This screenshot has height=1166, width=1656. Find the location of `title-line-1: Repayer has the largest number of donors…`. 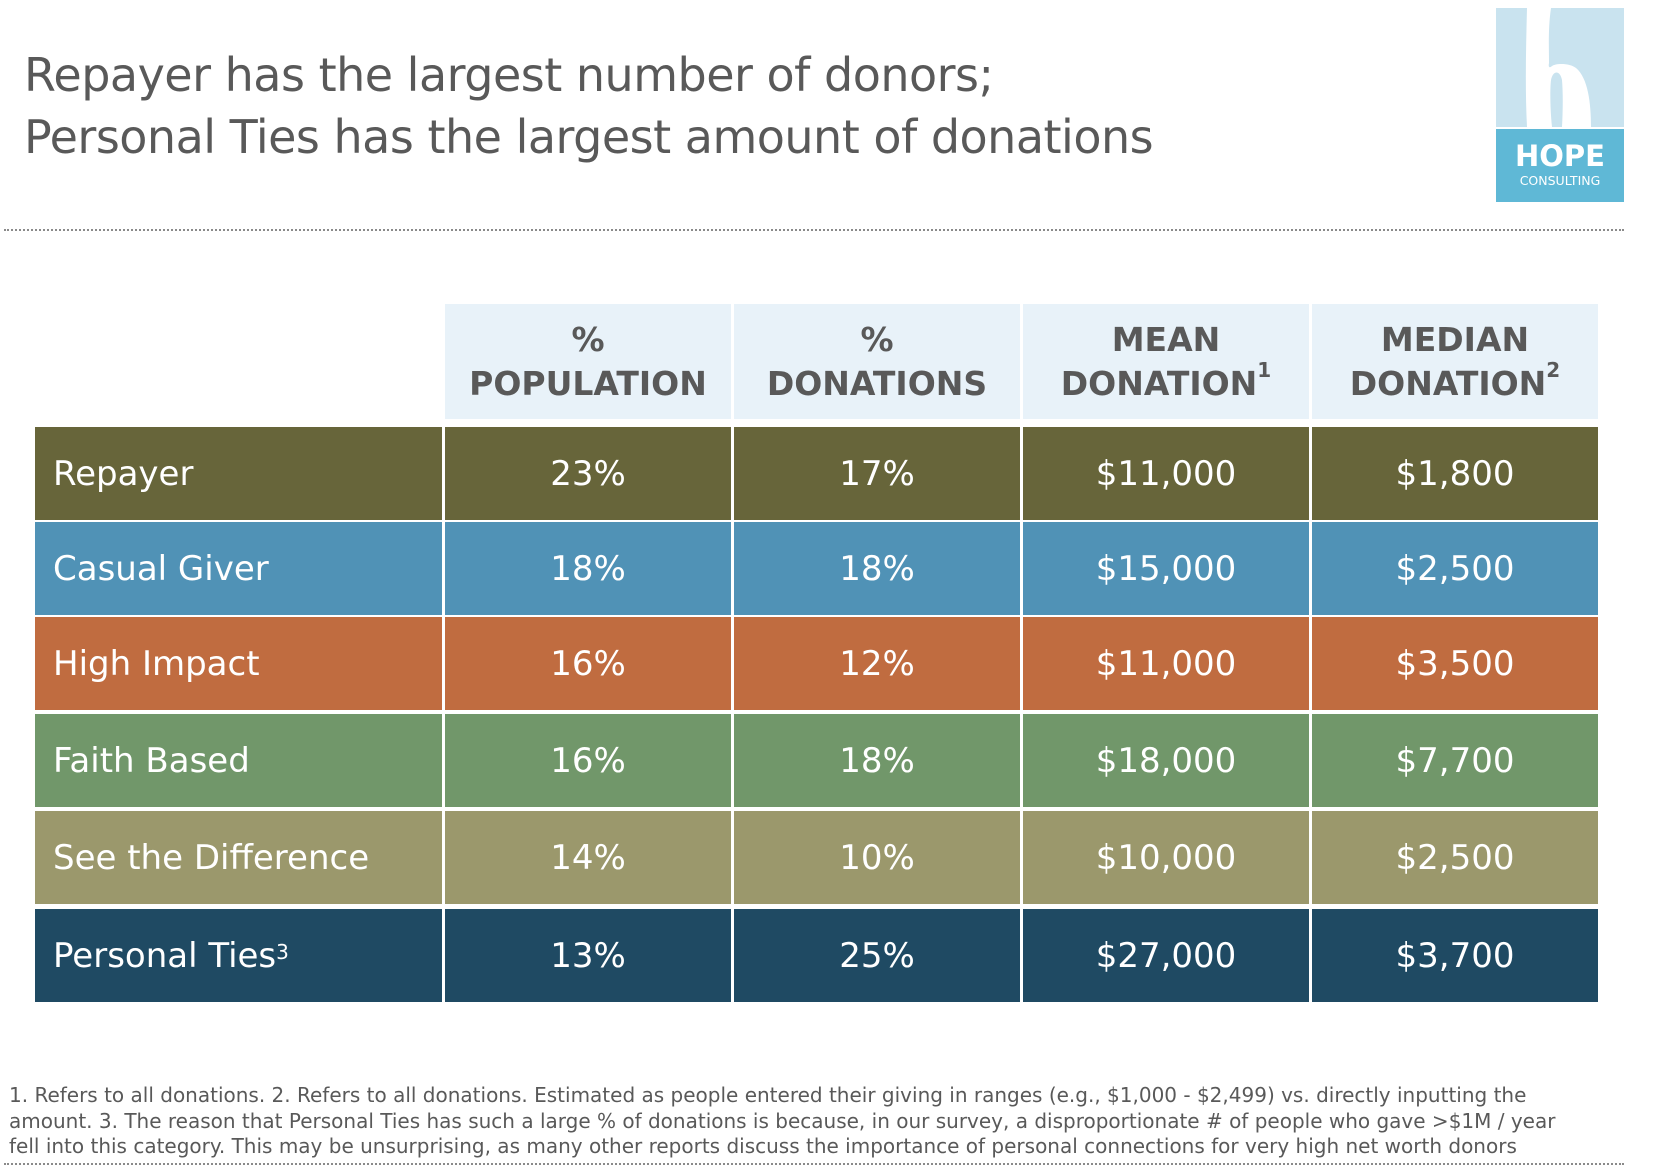

title-line-1: Repayer has the largest number of donors… is located at coordinates (509, 75).